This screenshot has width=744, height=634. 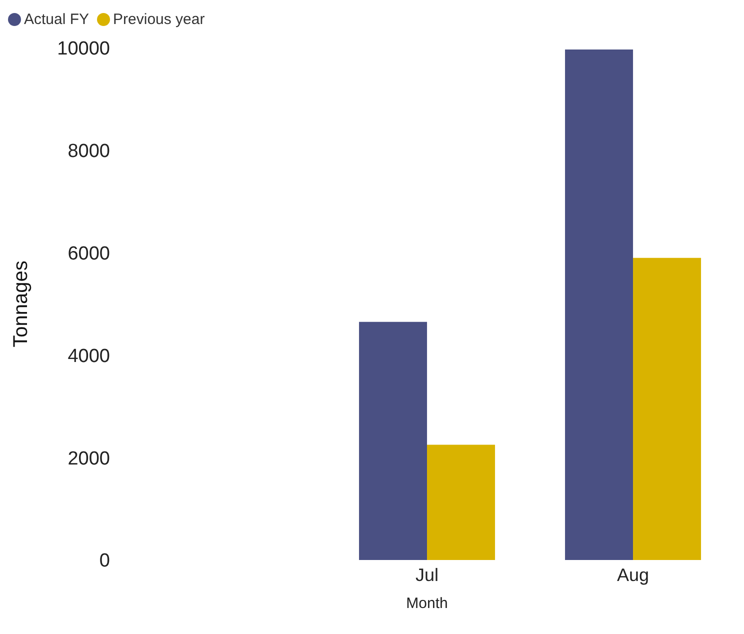 I want to click on y-tick-label: 4000, so click(x=89, y=356).